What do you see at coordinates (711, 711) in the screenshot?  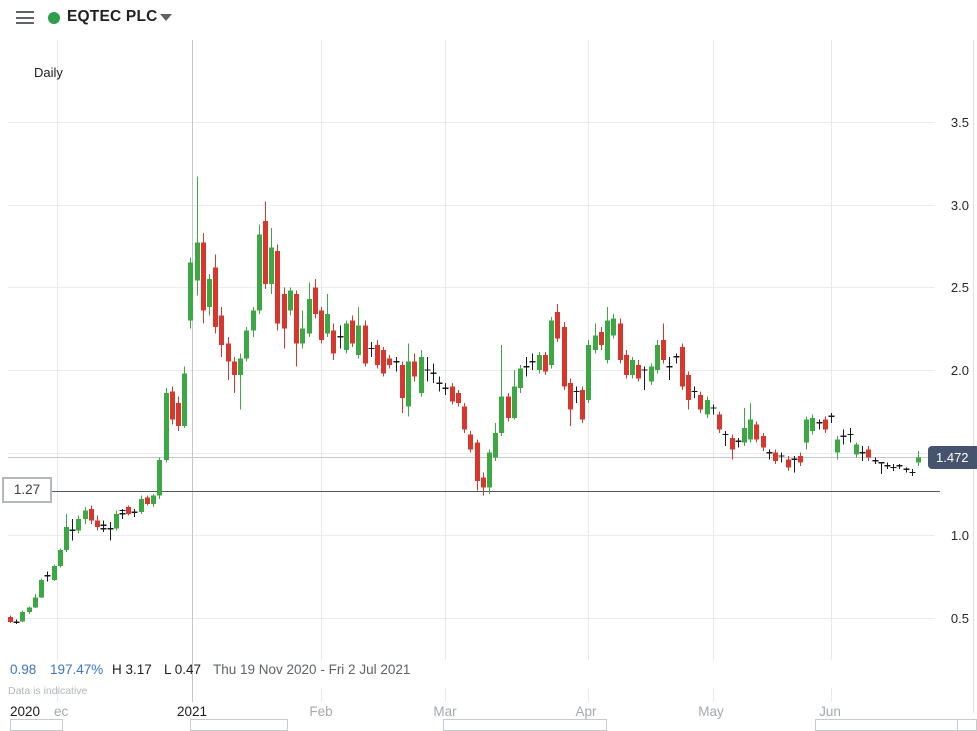 I see `x-axis-label-may: May` at bounding box center [711, 711].